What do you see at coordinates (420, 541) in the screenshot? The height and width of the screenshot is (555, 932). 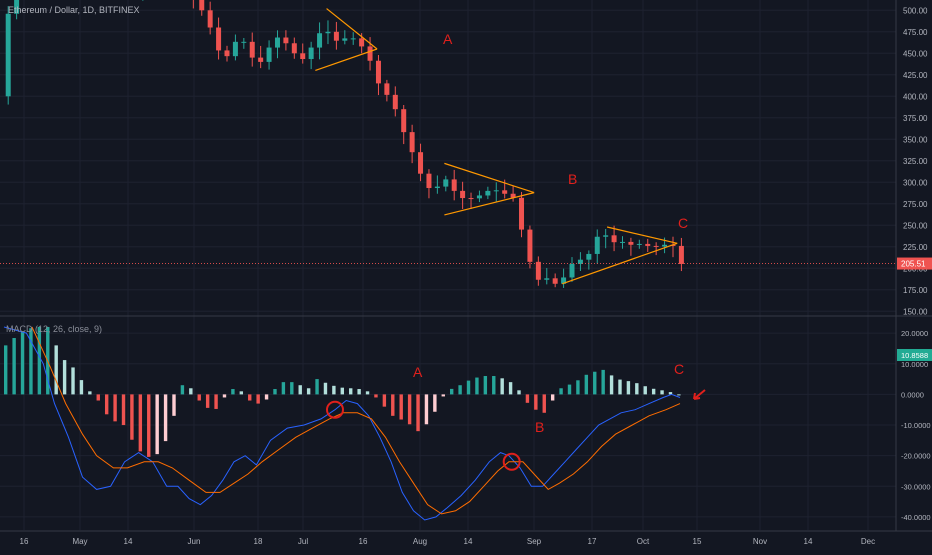 I see `x-axis-tick-label: Aug` at bounding box center [420, 541].